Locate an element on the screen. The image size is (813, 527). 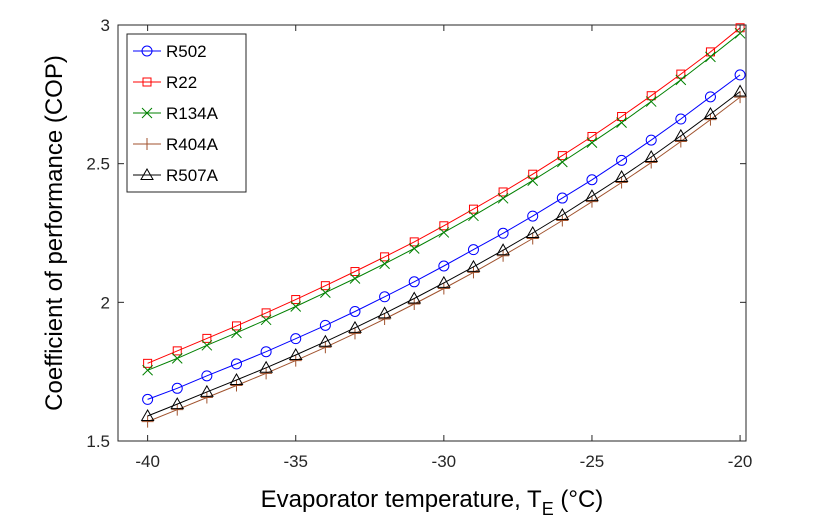
x-tick-label: -40 is located at coordinates (147, 461).